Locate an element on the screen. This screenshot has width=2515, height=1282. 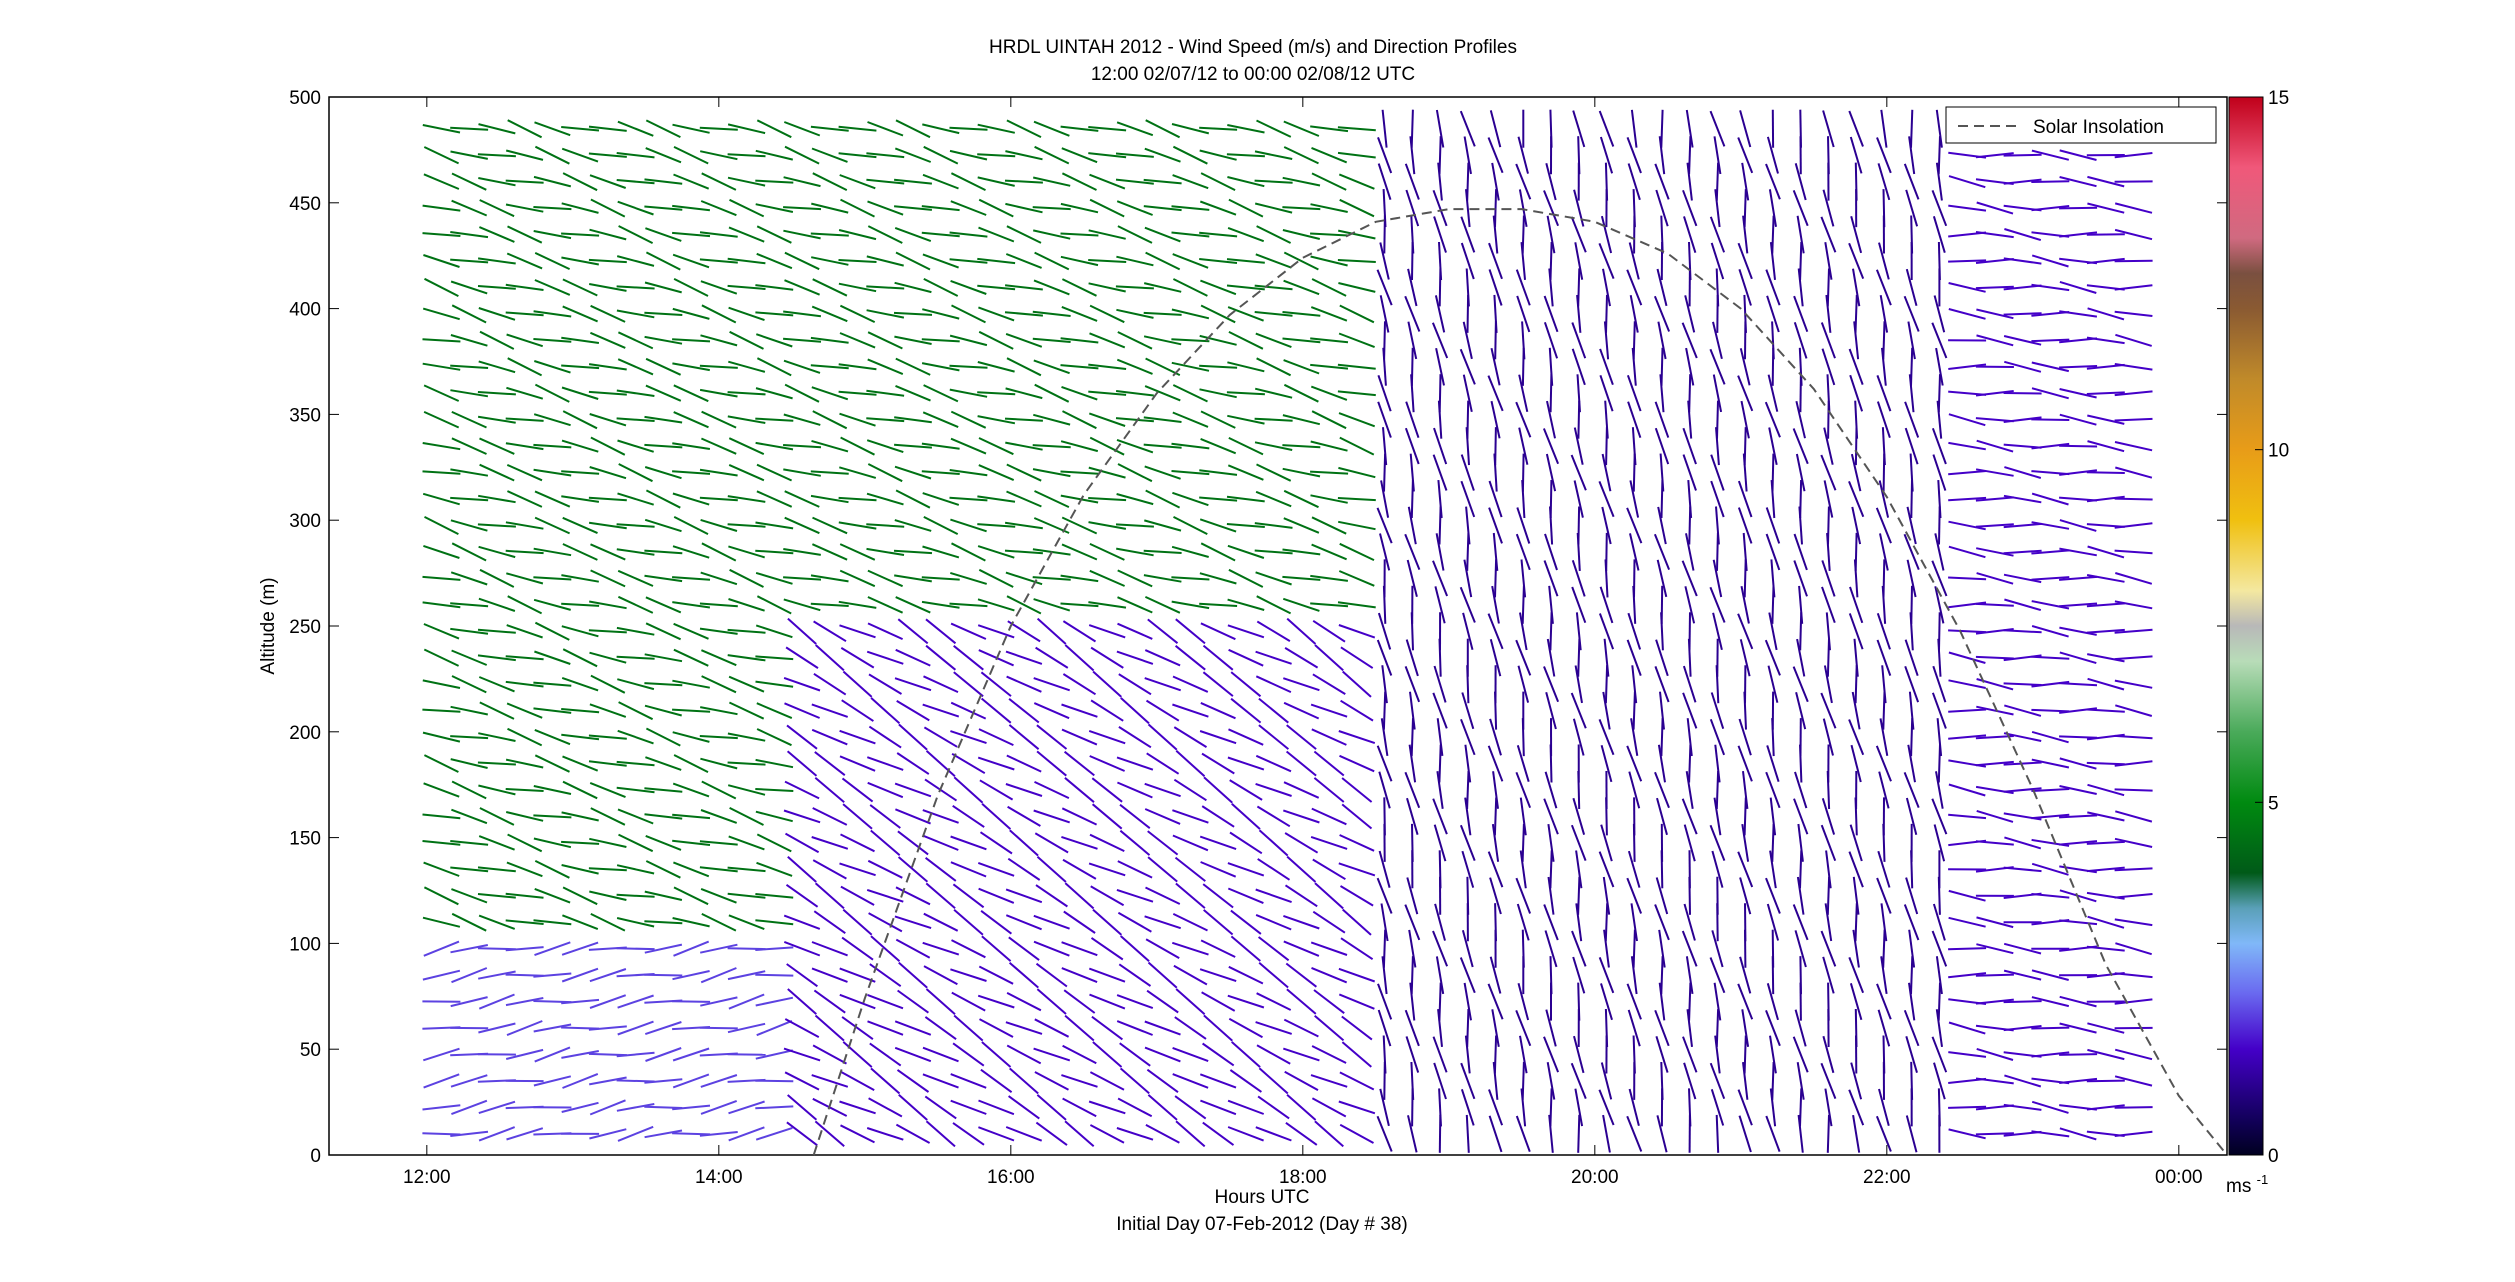
colorbar-unit-exponent: -1 is located at coordinates (2263, 1179).